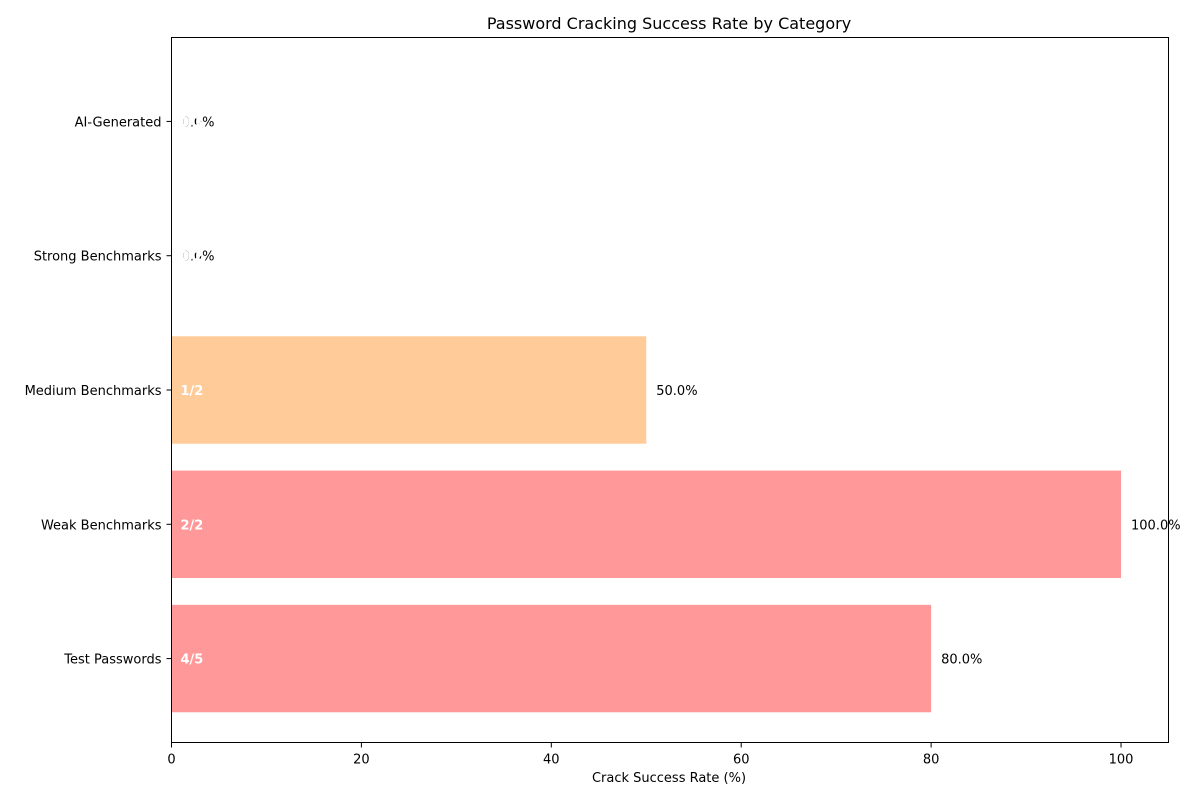 The width and height of the screenshot is (1200, 800). Describe the element at coordinates (551, 760) in the screenshot. I see `x-tick-label: 40` at that location.